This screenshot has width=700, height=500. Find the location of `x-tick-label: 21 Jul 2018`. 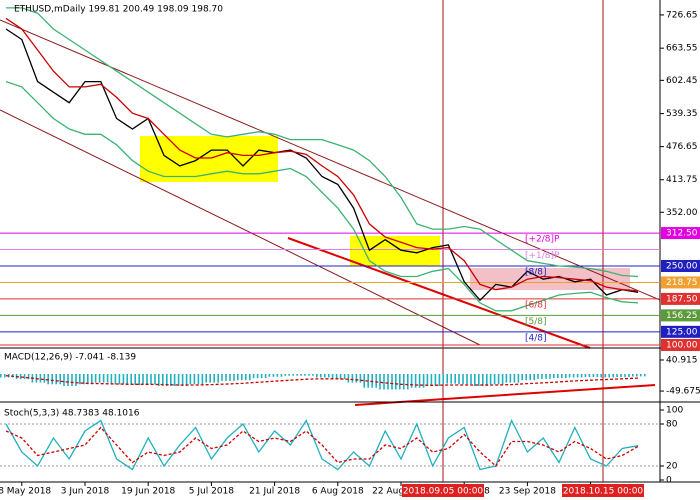

x-tick-label: 21 Jul 2018 is located at coordinates (274, 492).